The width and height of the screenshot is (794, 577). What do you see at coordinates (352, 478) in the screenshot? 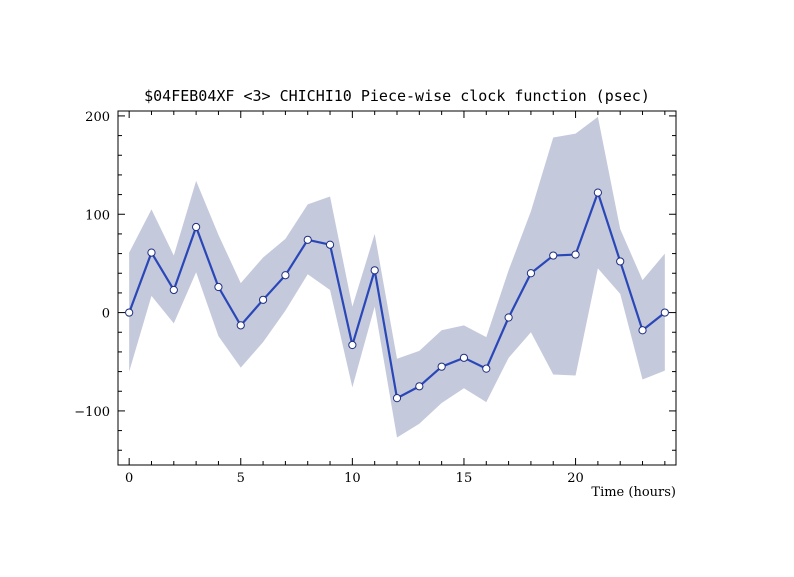
I see `x-tick-label: 10` at bounding box center [352, 478].